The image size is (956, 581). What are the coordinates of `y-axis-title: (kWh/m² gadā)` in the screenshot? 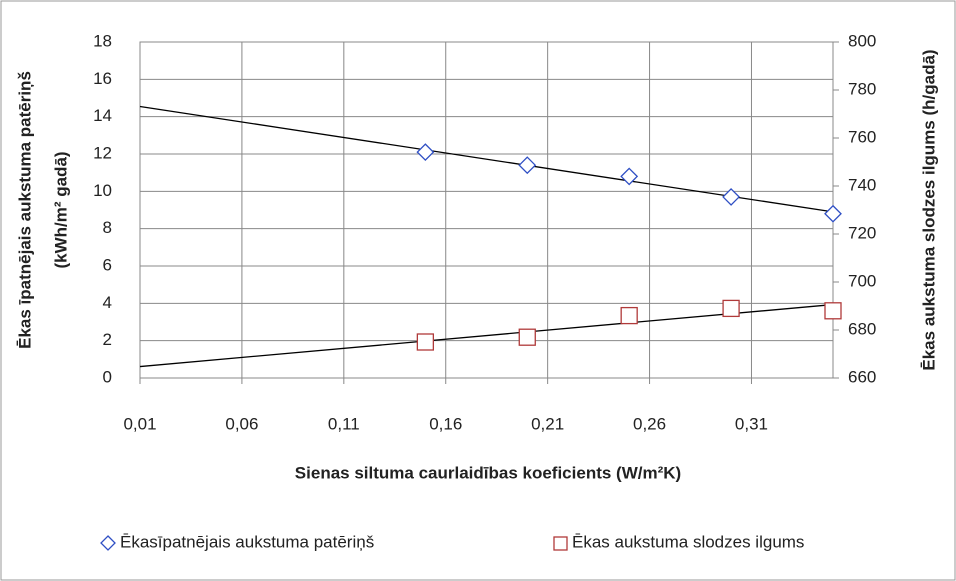 It's located at (60, 209).